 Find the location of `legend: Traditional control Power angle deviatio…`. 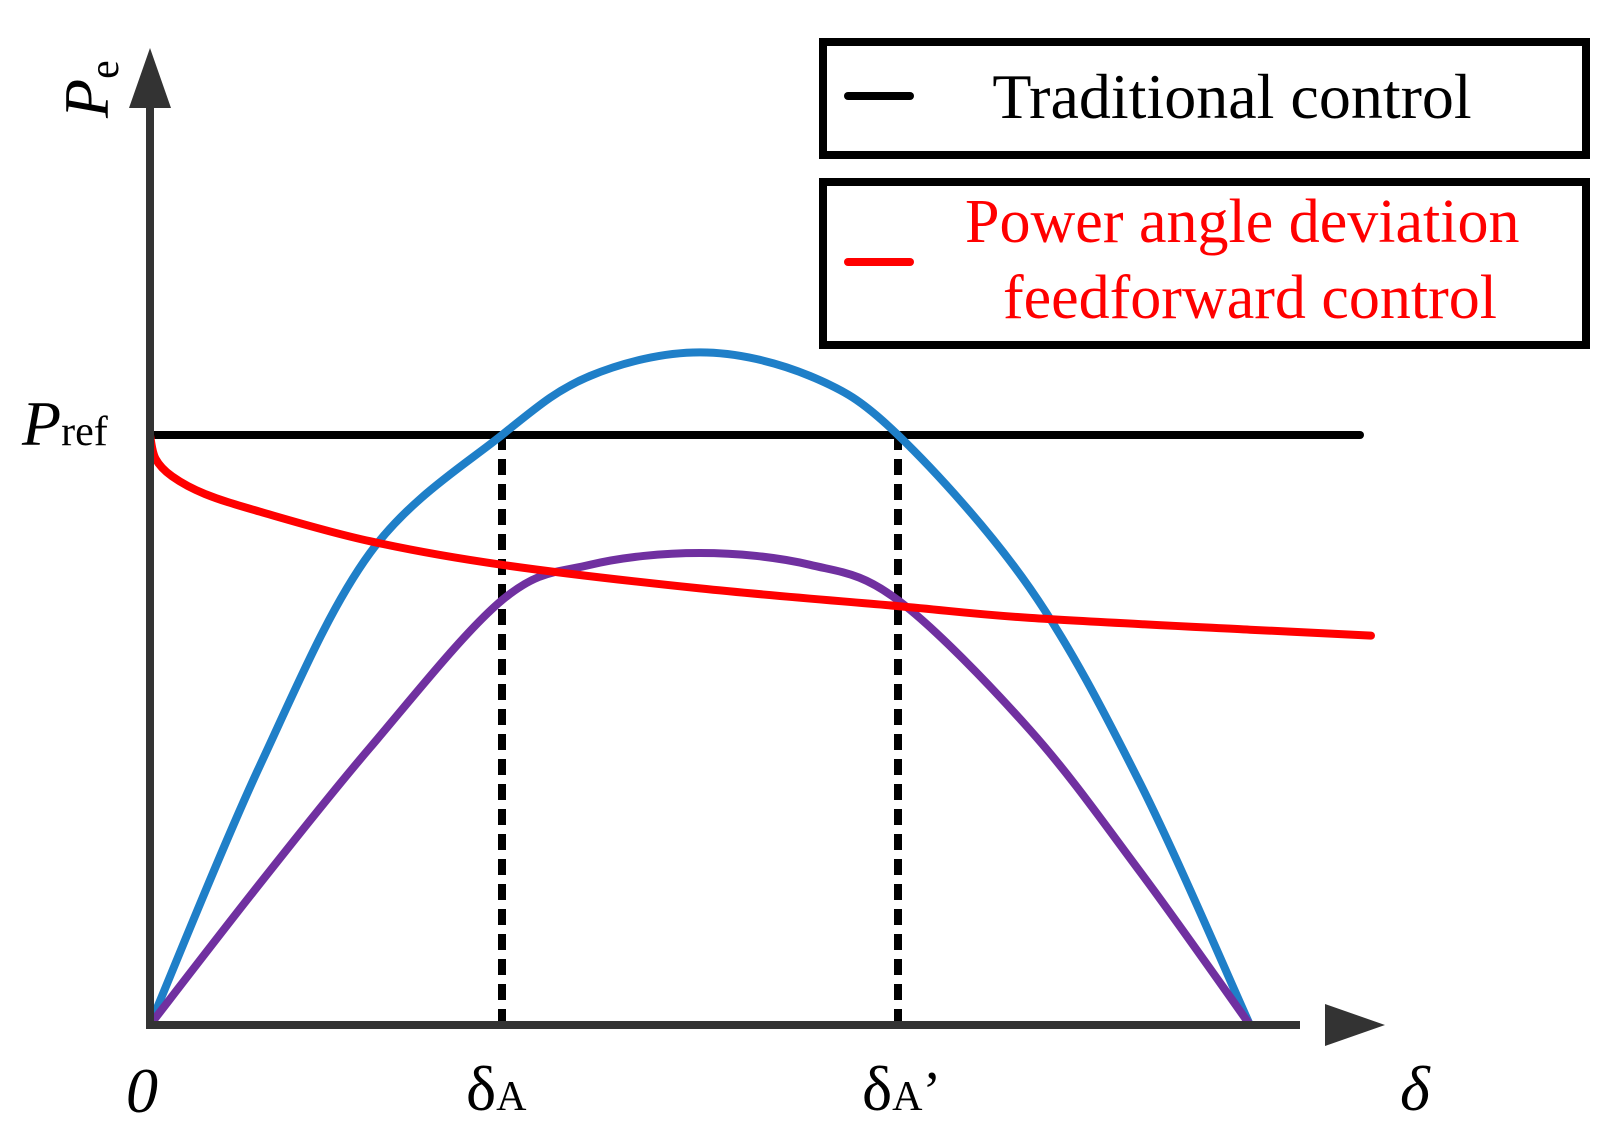

legend: Traditional control Power angle deviatio… is located at coordinates (1204, 193).